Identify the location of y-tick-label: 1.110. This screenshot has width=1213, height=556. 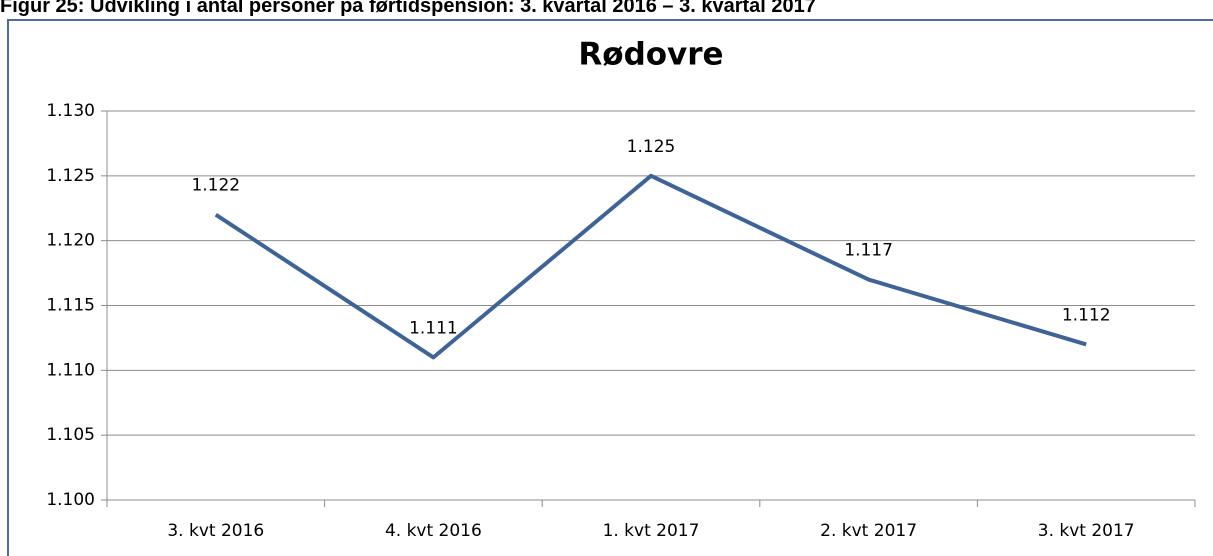
(70, 370).